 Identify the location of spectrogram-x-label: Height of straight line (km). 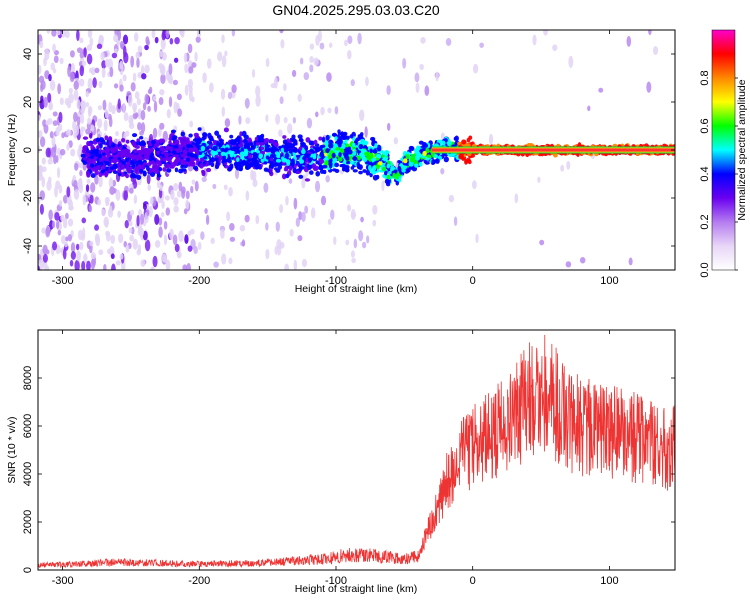
(356, 289).